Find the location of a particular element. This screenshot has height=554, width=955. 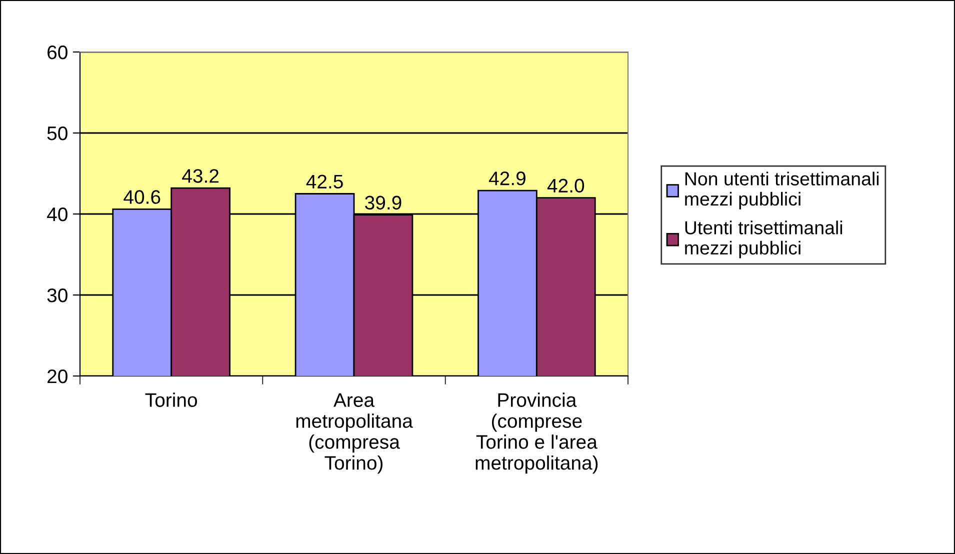

y-tick-label: 20 is located at coordinates (58, 376).